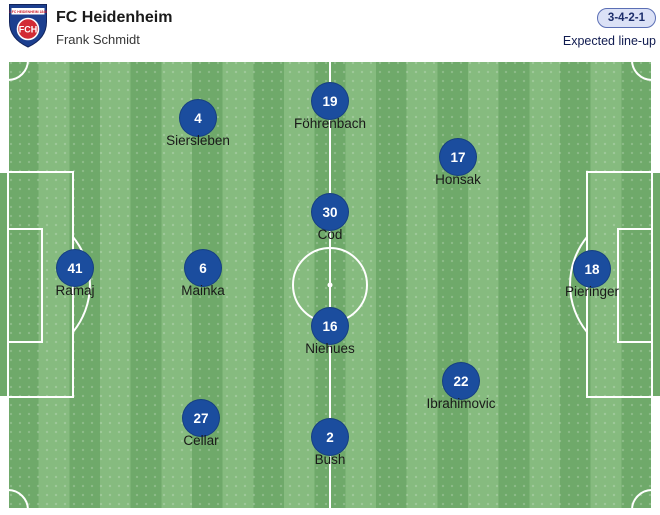 The height and width of the screenshot is (515, 660). I want to click on player-name: Bush, so click(330, 459).